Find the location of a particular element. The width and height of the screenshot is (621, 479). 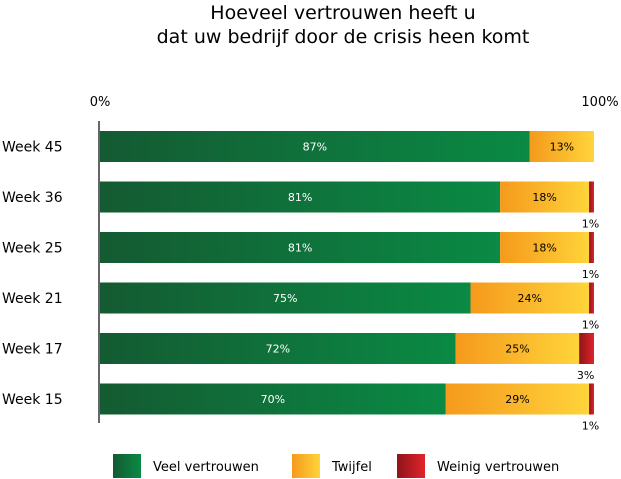

category-label: Week 45 is located at coordinates (32, 148).